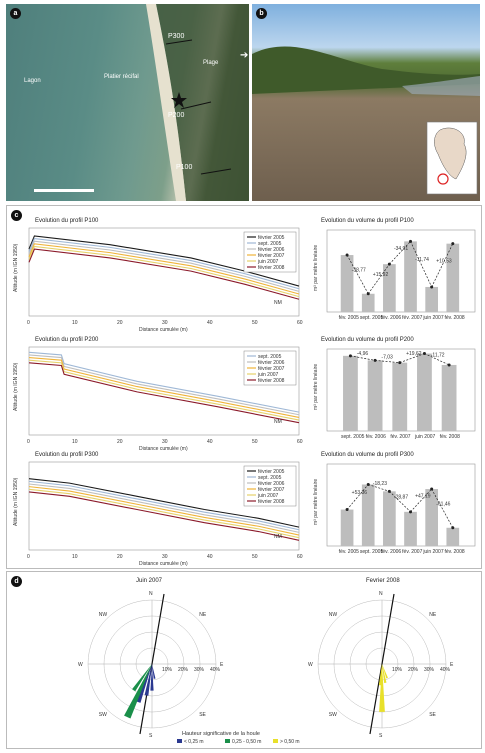 The width and height of the screenshot is (485, 753). Describe the element at coordinates (401, 498) in the screenshot. I see `volume-diff-label: -28,87` at that location.